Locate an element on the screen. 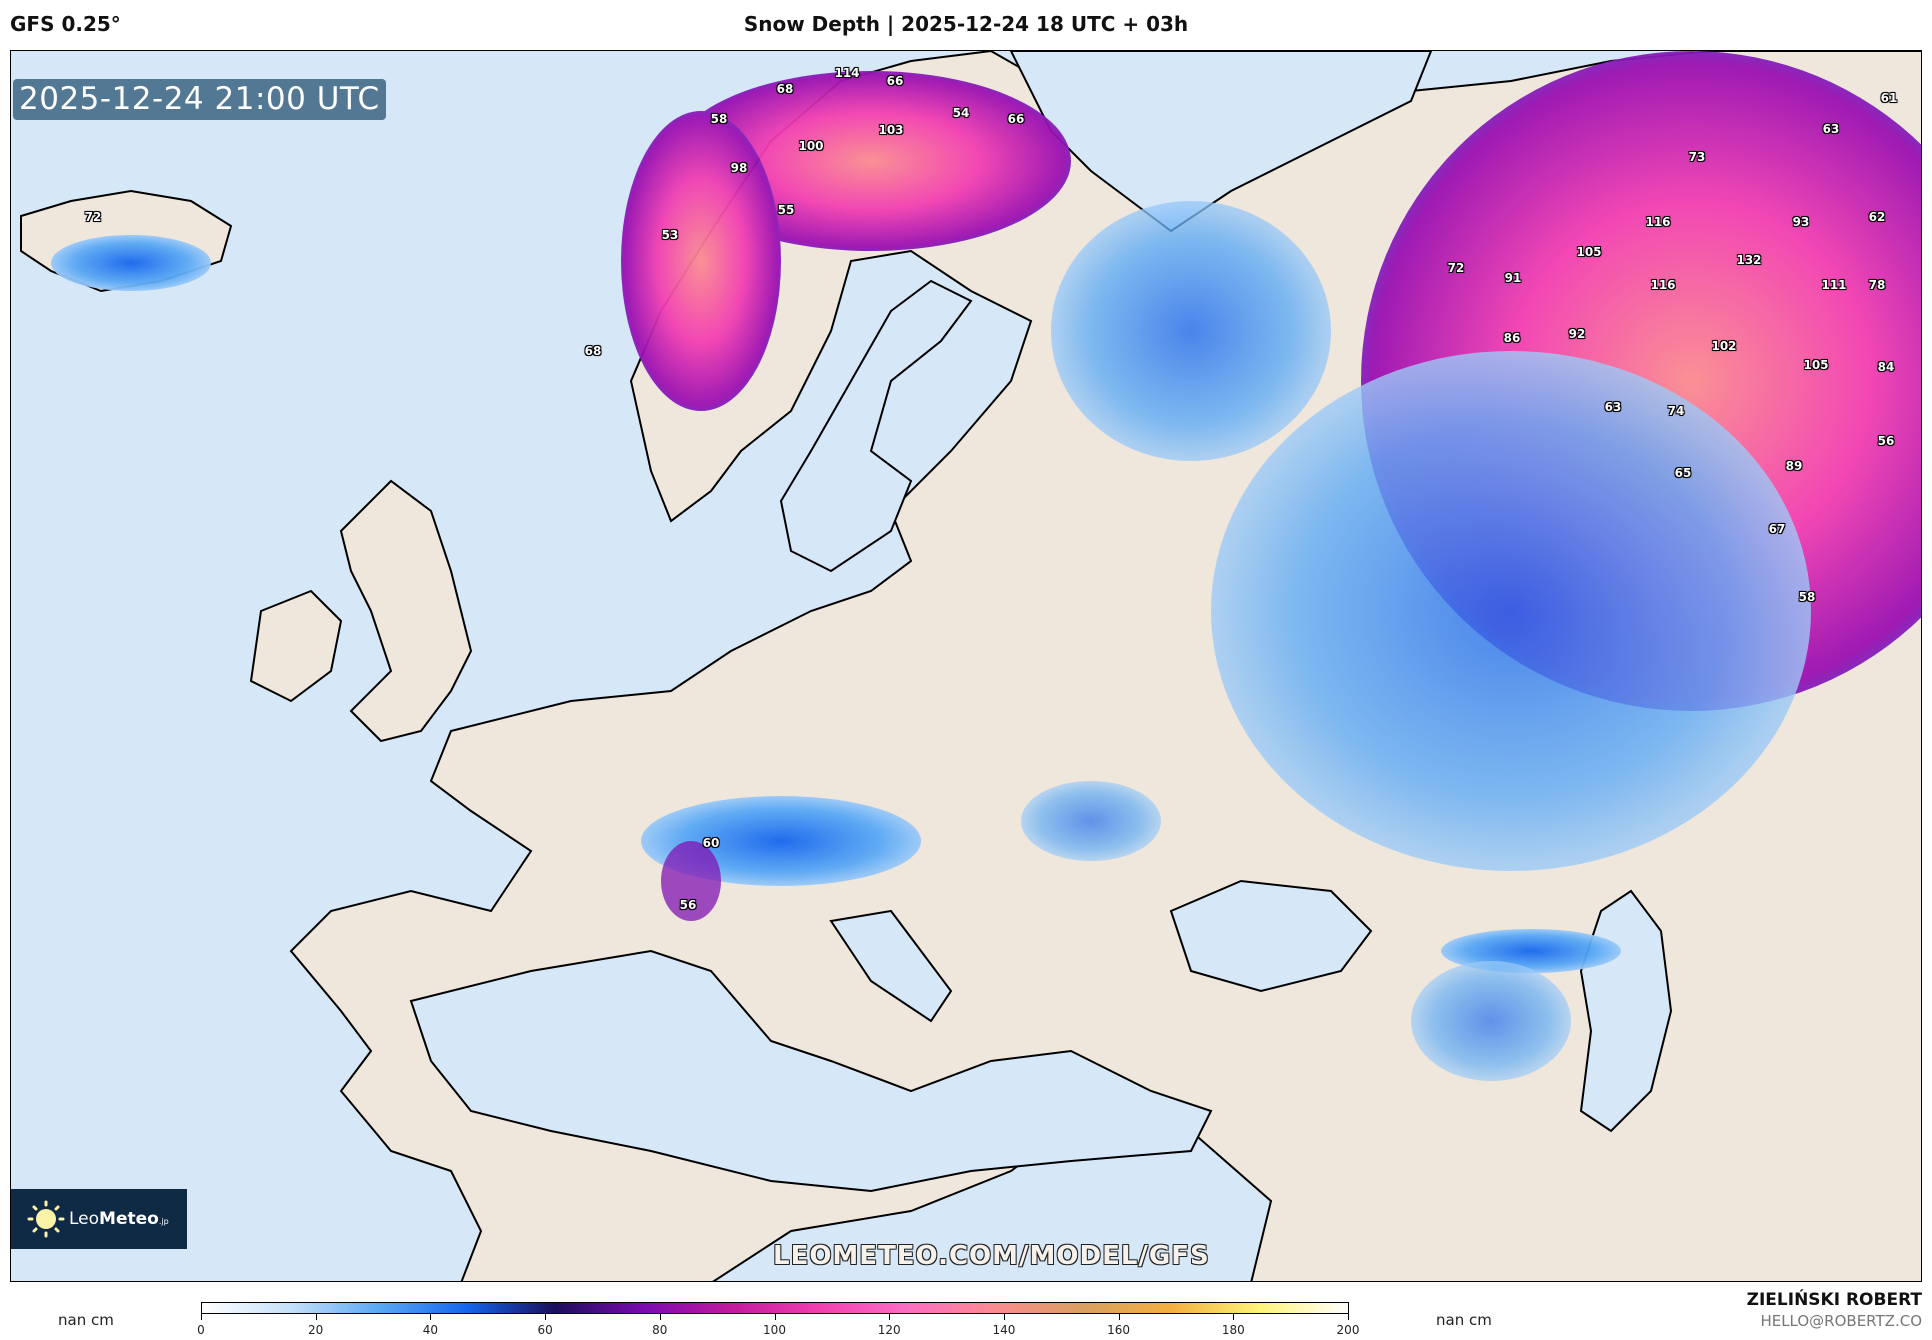 The height and width of the screenshot is (1340, 1932). colorbar-ticks: 0 20 40 60 80 100 120 140 160 180 200 is located at coordinates (778, 1327).